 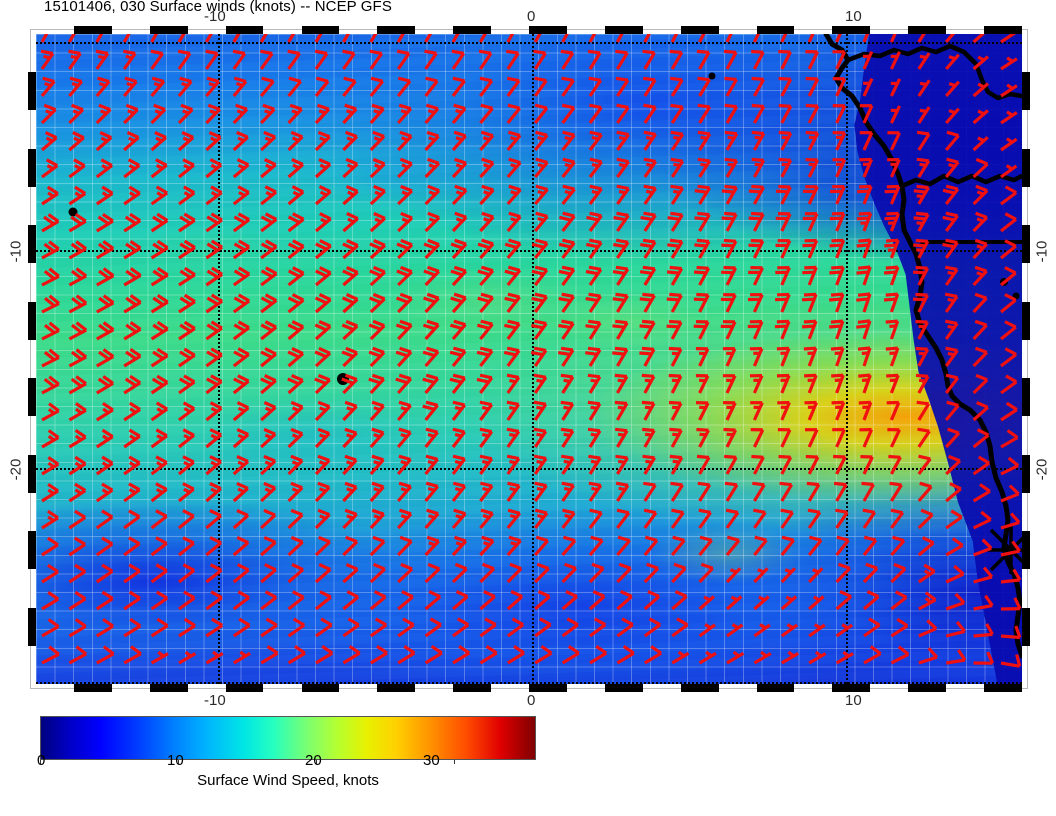 I want to click on colorbar, so click(x=288, y=740).